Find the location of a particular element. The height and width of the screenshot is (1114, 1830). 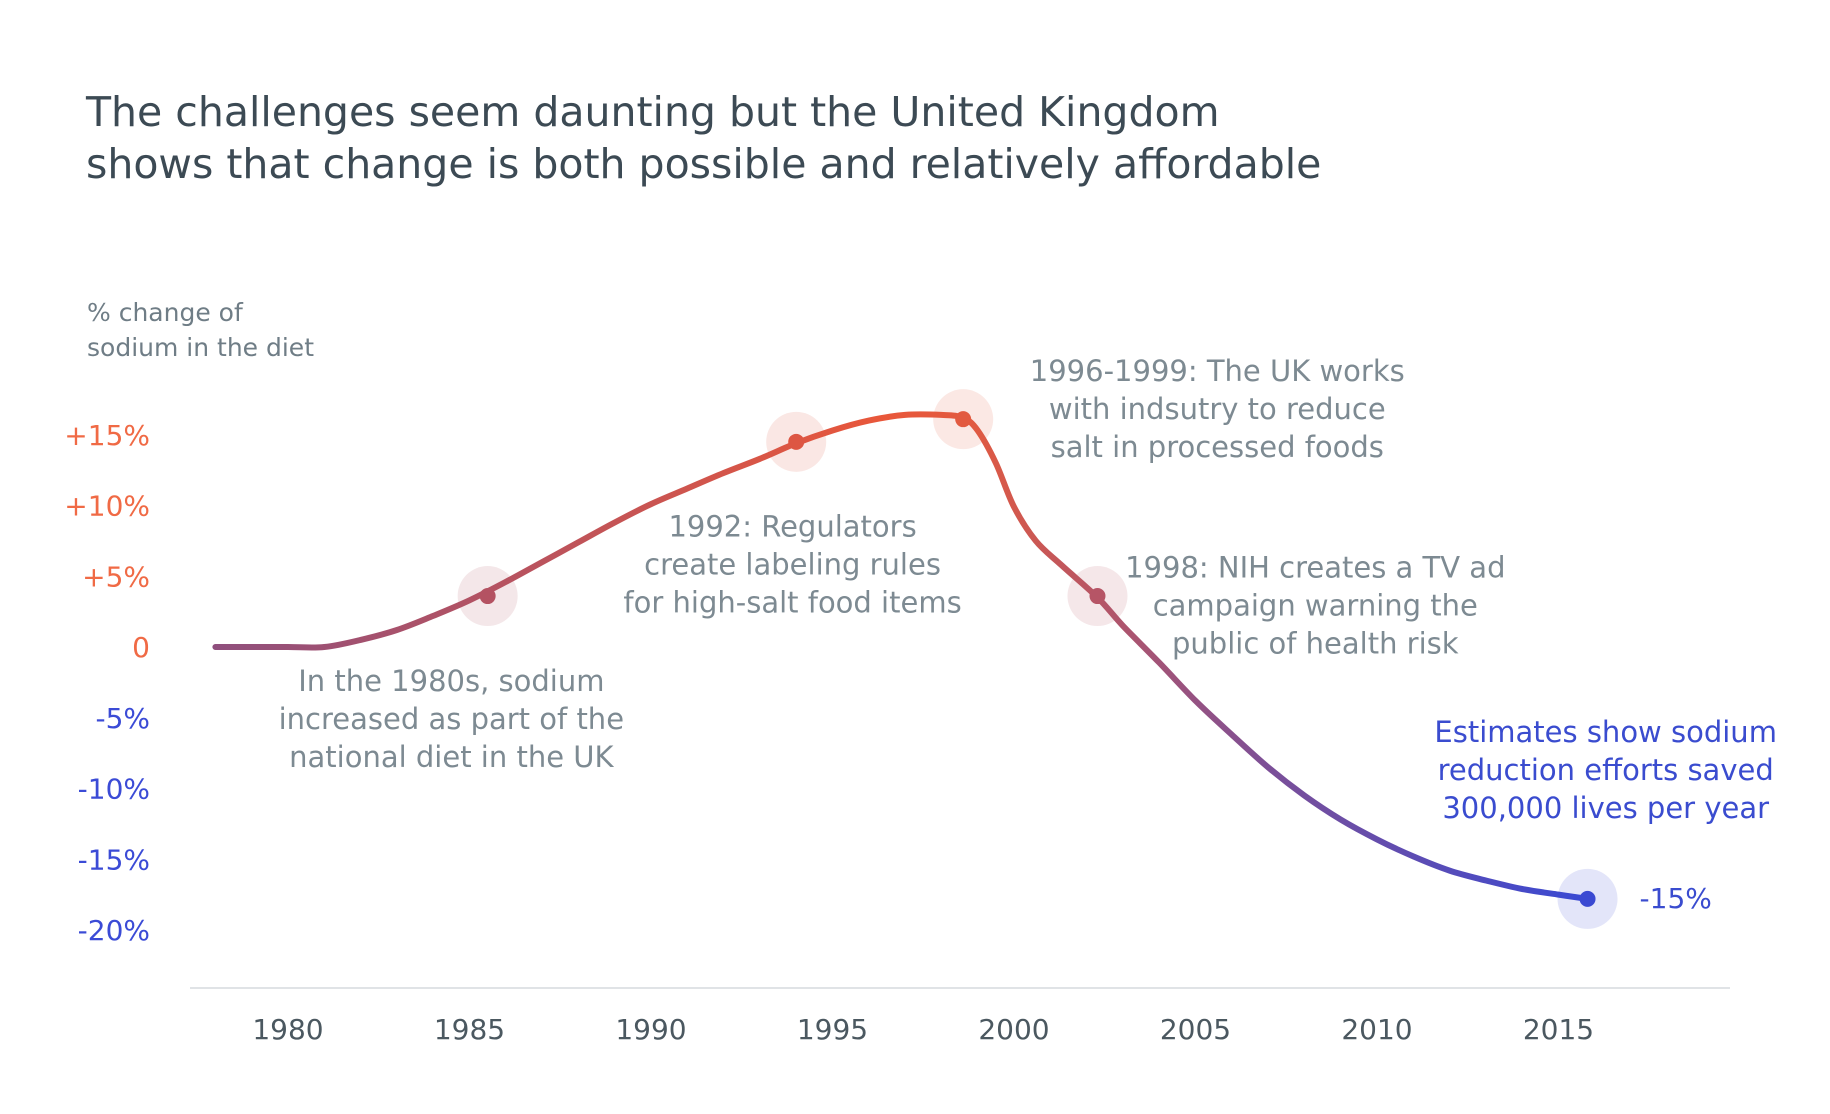

y-tick-label: +10% is located at coordinates (107, 506).